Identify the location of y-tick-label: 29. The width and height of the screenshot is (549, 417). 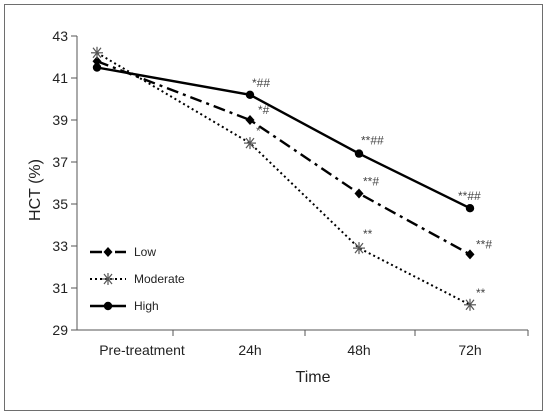
(60, 330).